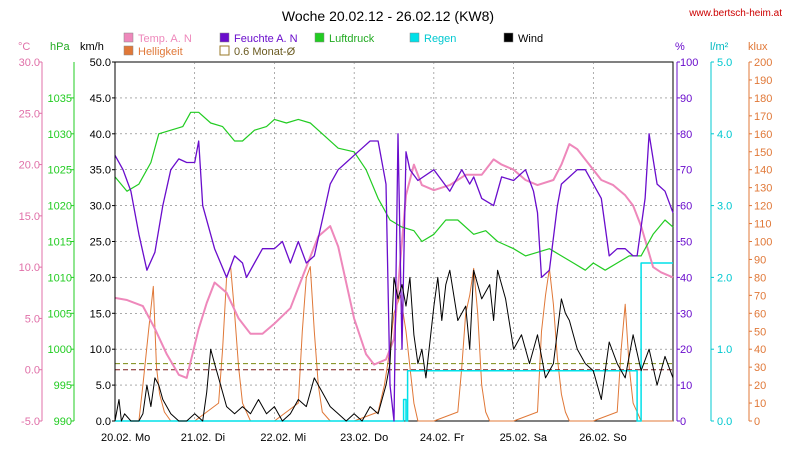  I want to click on tick-label-humidity: 90, so click(686, 99).